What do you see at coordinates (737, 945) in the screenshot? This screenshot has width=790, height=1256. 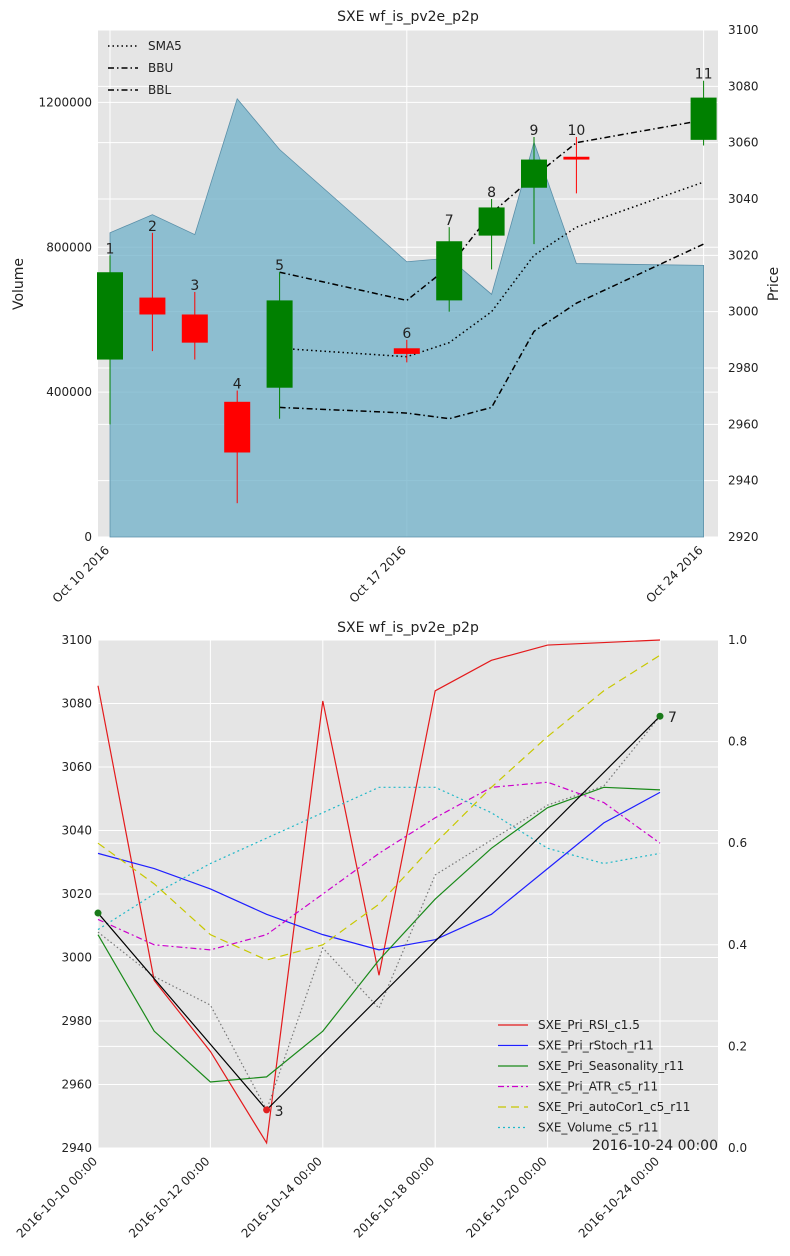 I see `y-right-tick-label: 0.4` at bounding box center [737, 945].